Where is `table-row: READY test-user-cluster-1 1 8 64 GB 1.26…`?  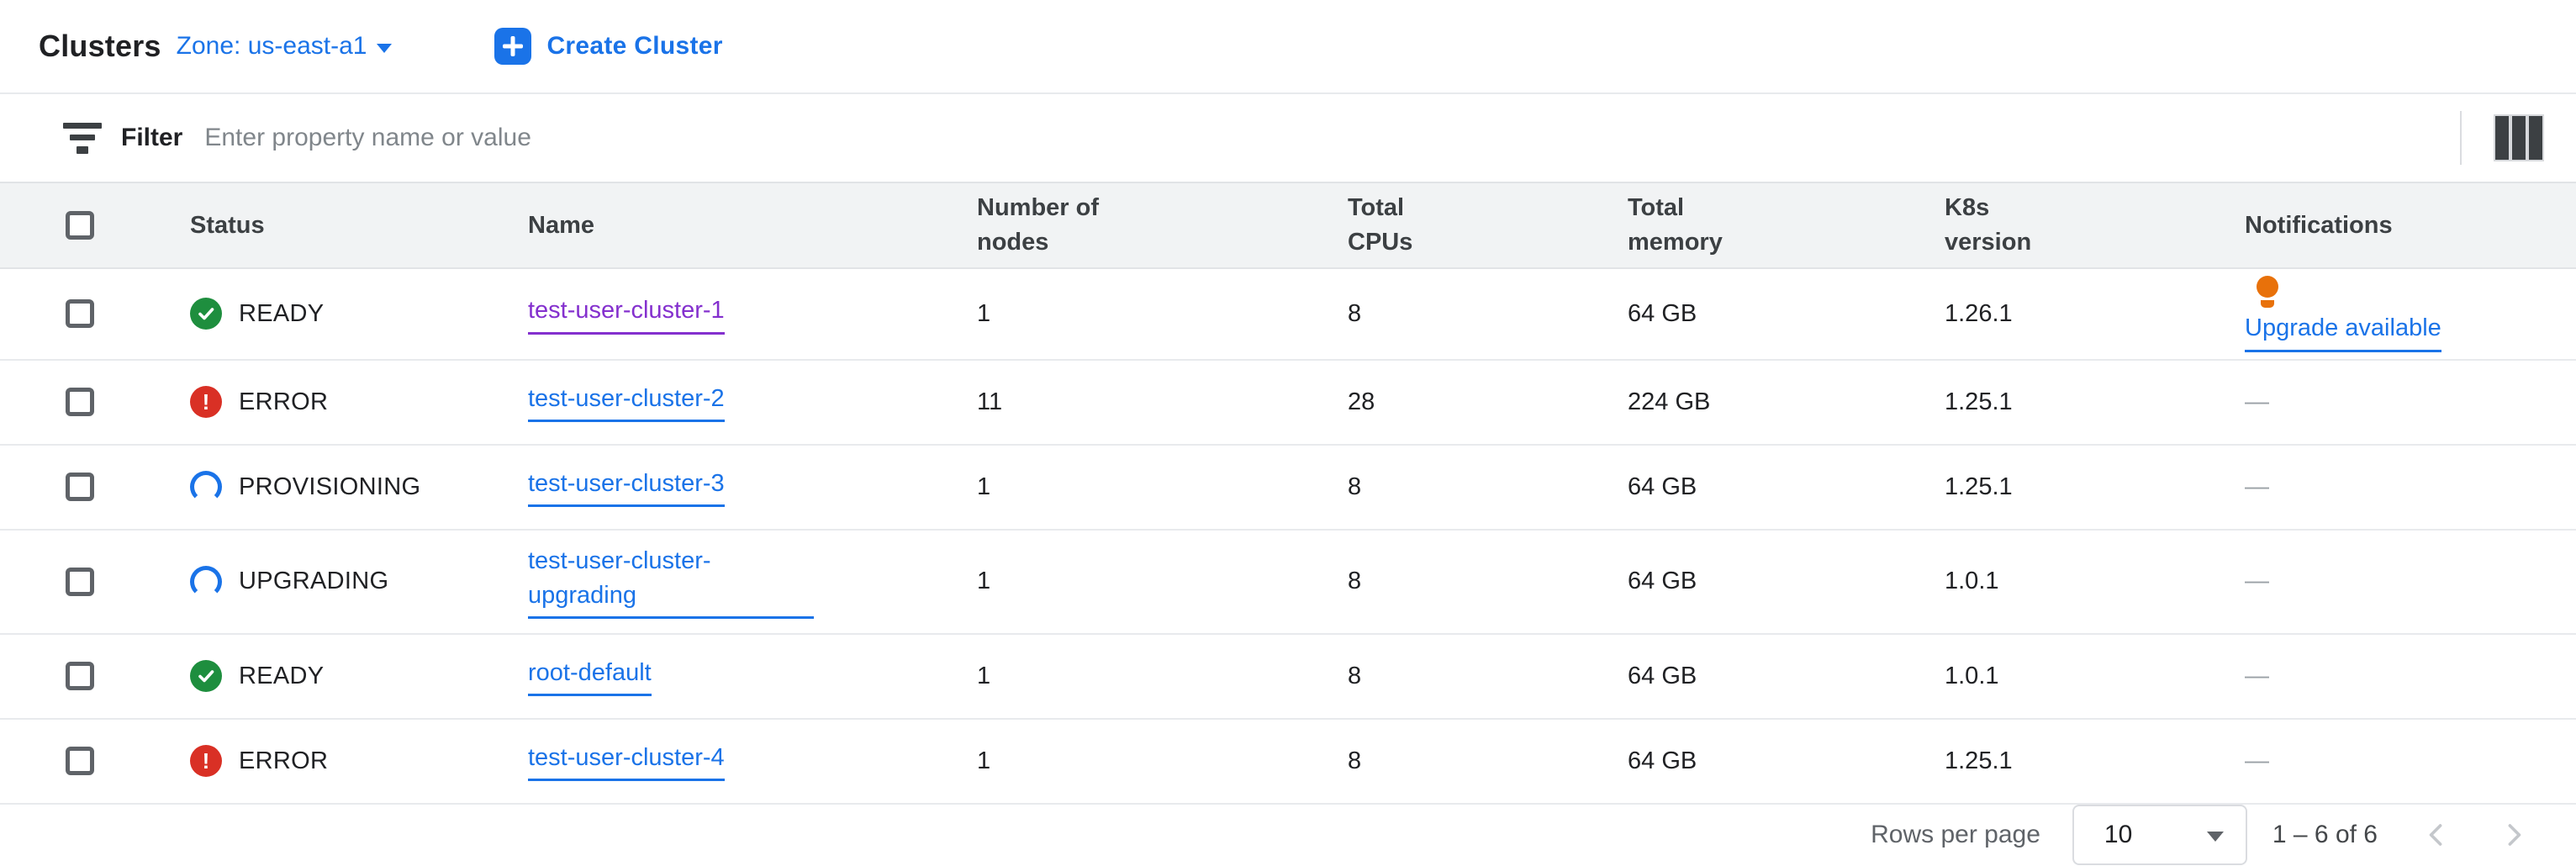
table-row: READY test-user-cluster-1 1 8 64 GB 1.26… is located at coordinates (1288, 315).